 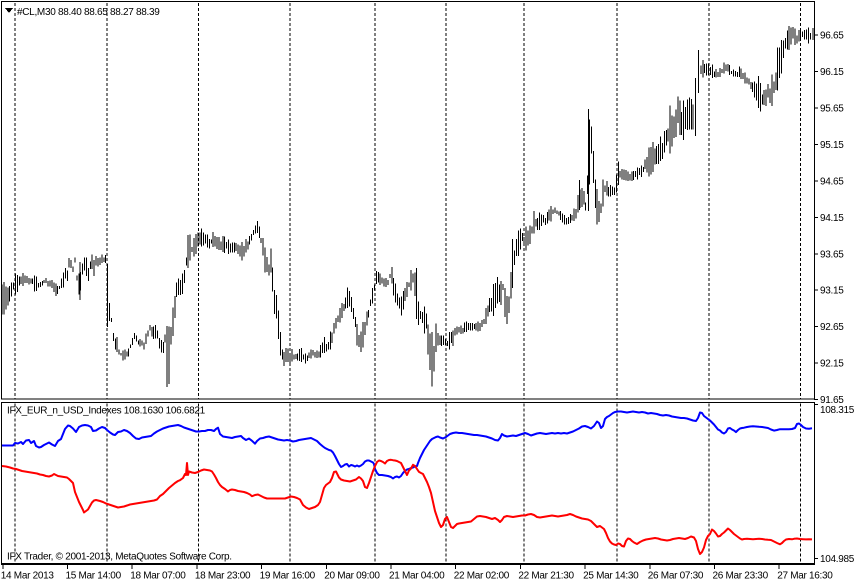 I want to click on svg-text: 95.15, so click(x=832, y=145).